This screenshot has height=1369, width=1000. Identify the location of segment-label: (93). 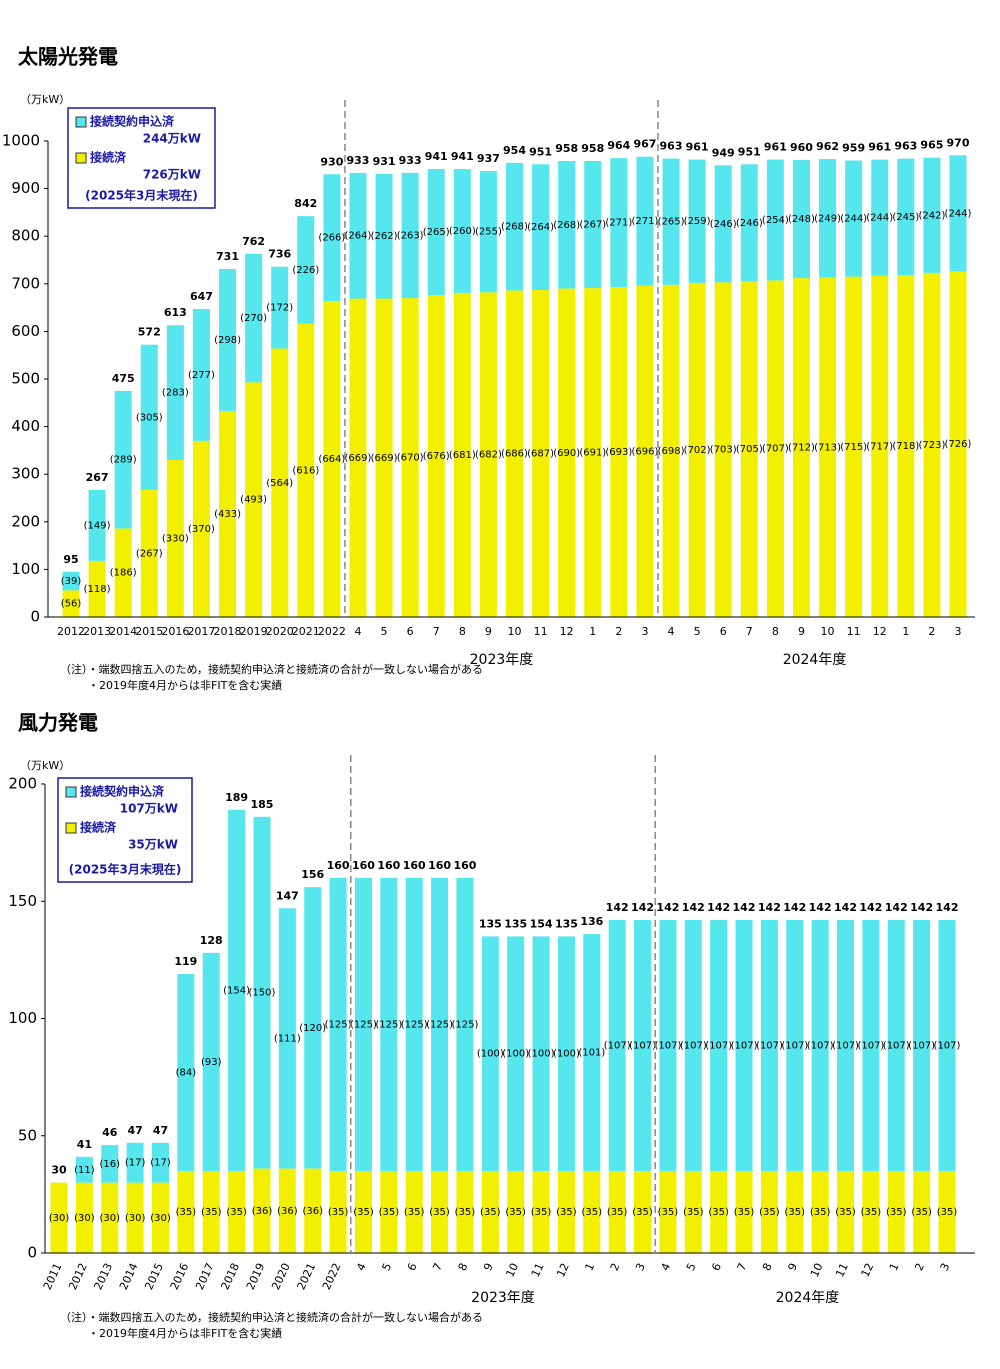
(211, 1062).